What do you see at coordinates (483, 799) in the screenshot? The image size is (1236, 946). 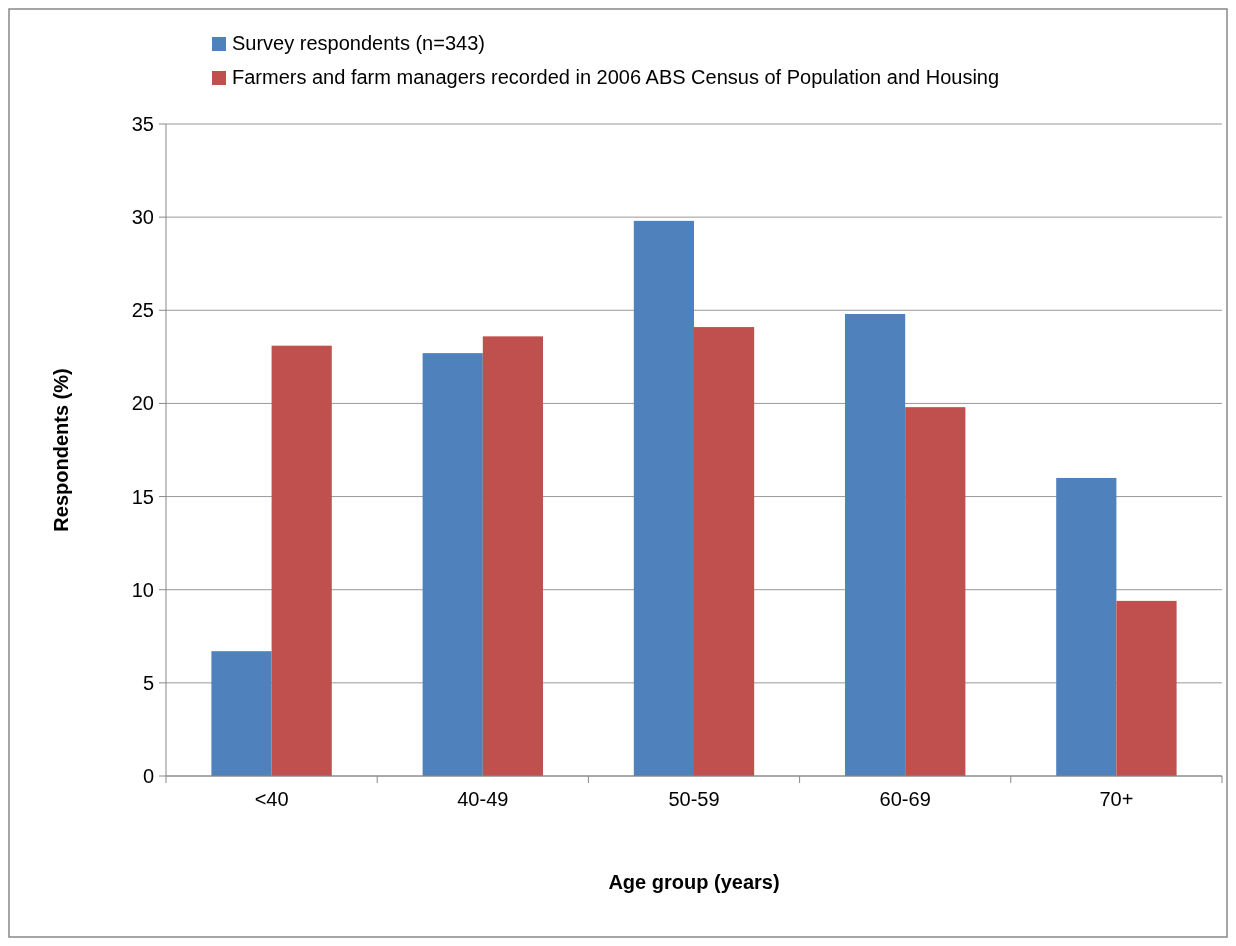 I see `x-tick-label: 40-49` at bounding box center [483, 799].